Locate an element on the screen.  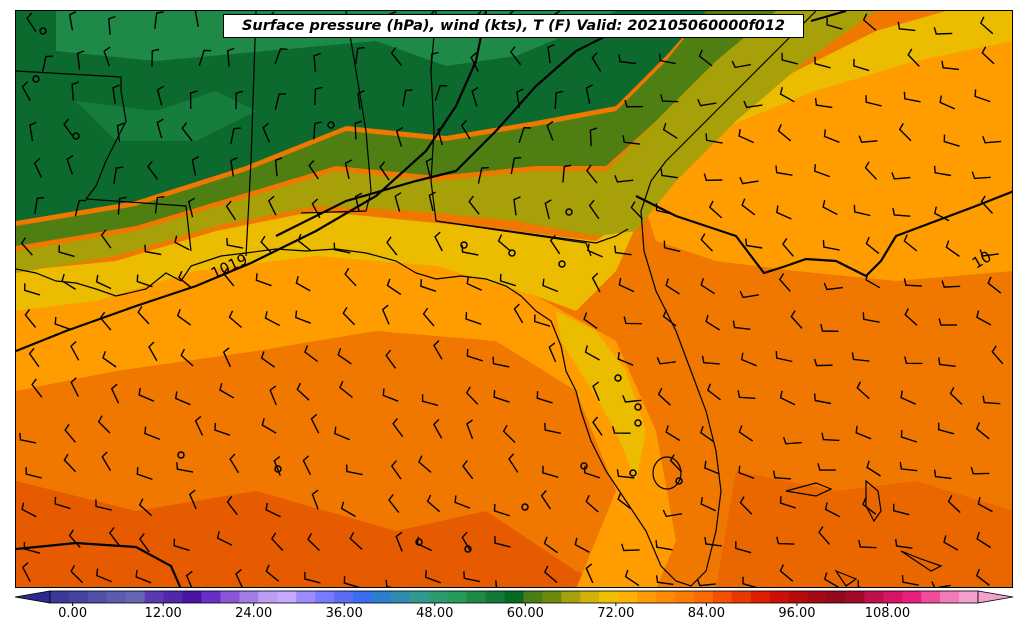
colorbar-tick-label: 12.00 is located at coordinates (163, 613).